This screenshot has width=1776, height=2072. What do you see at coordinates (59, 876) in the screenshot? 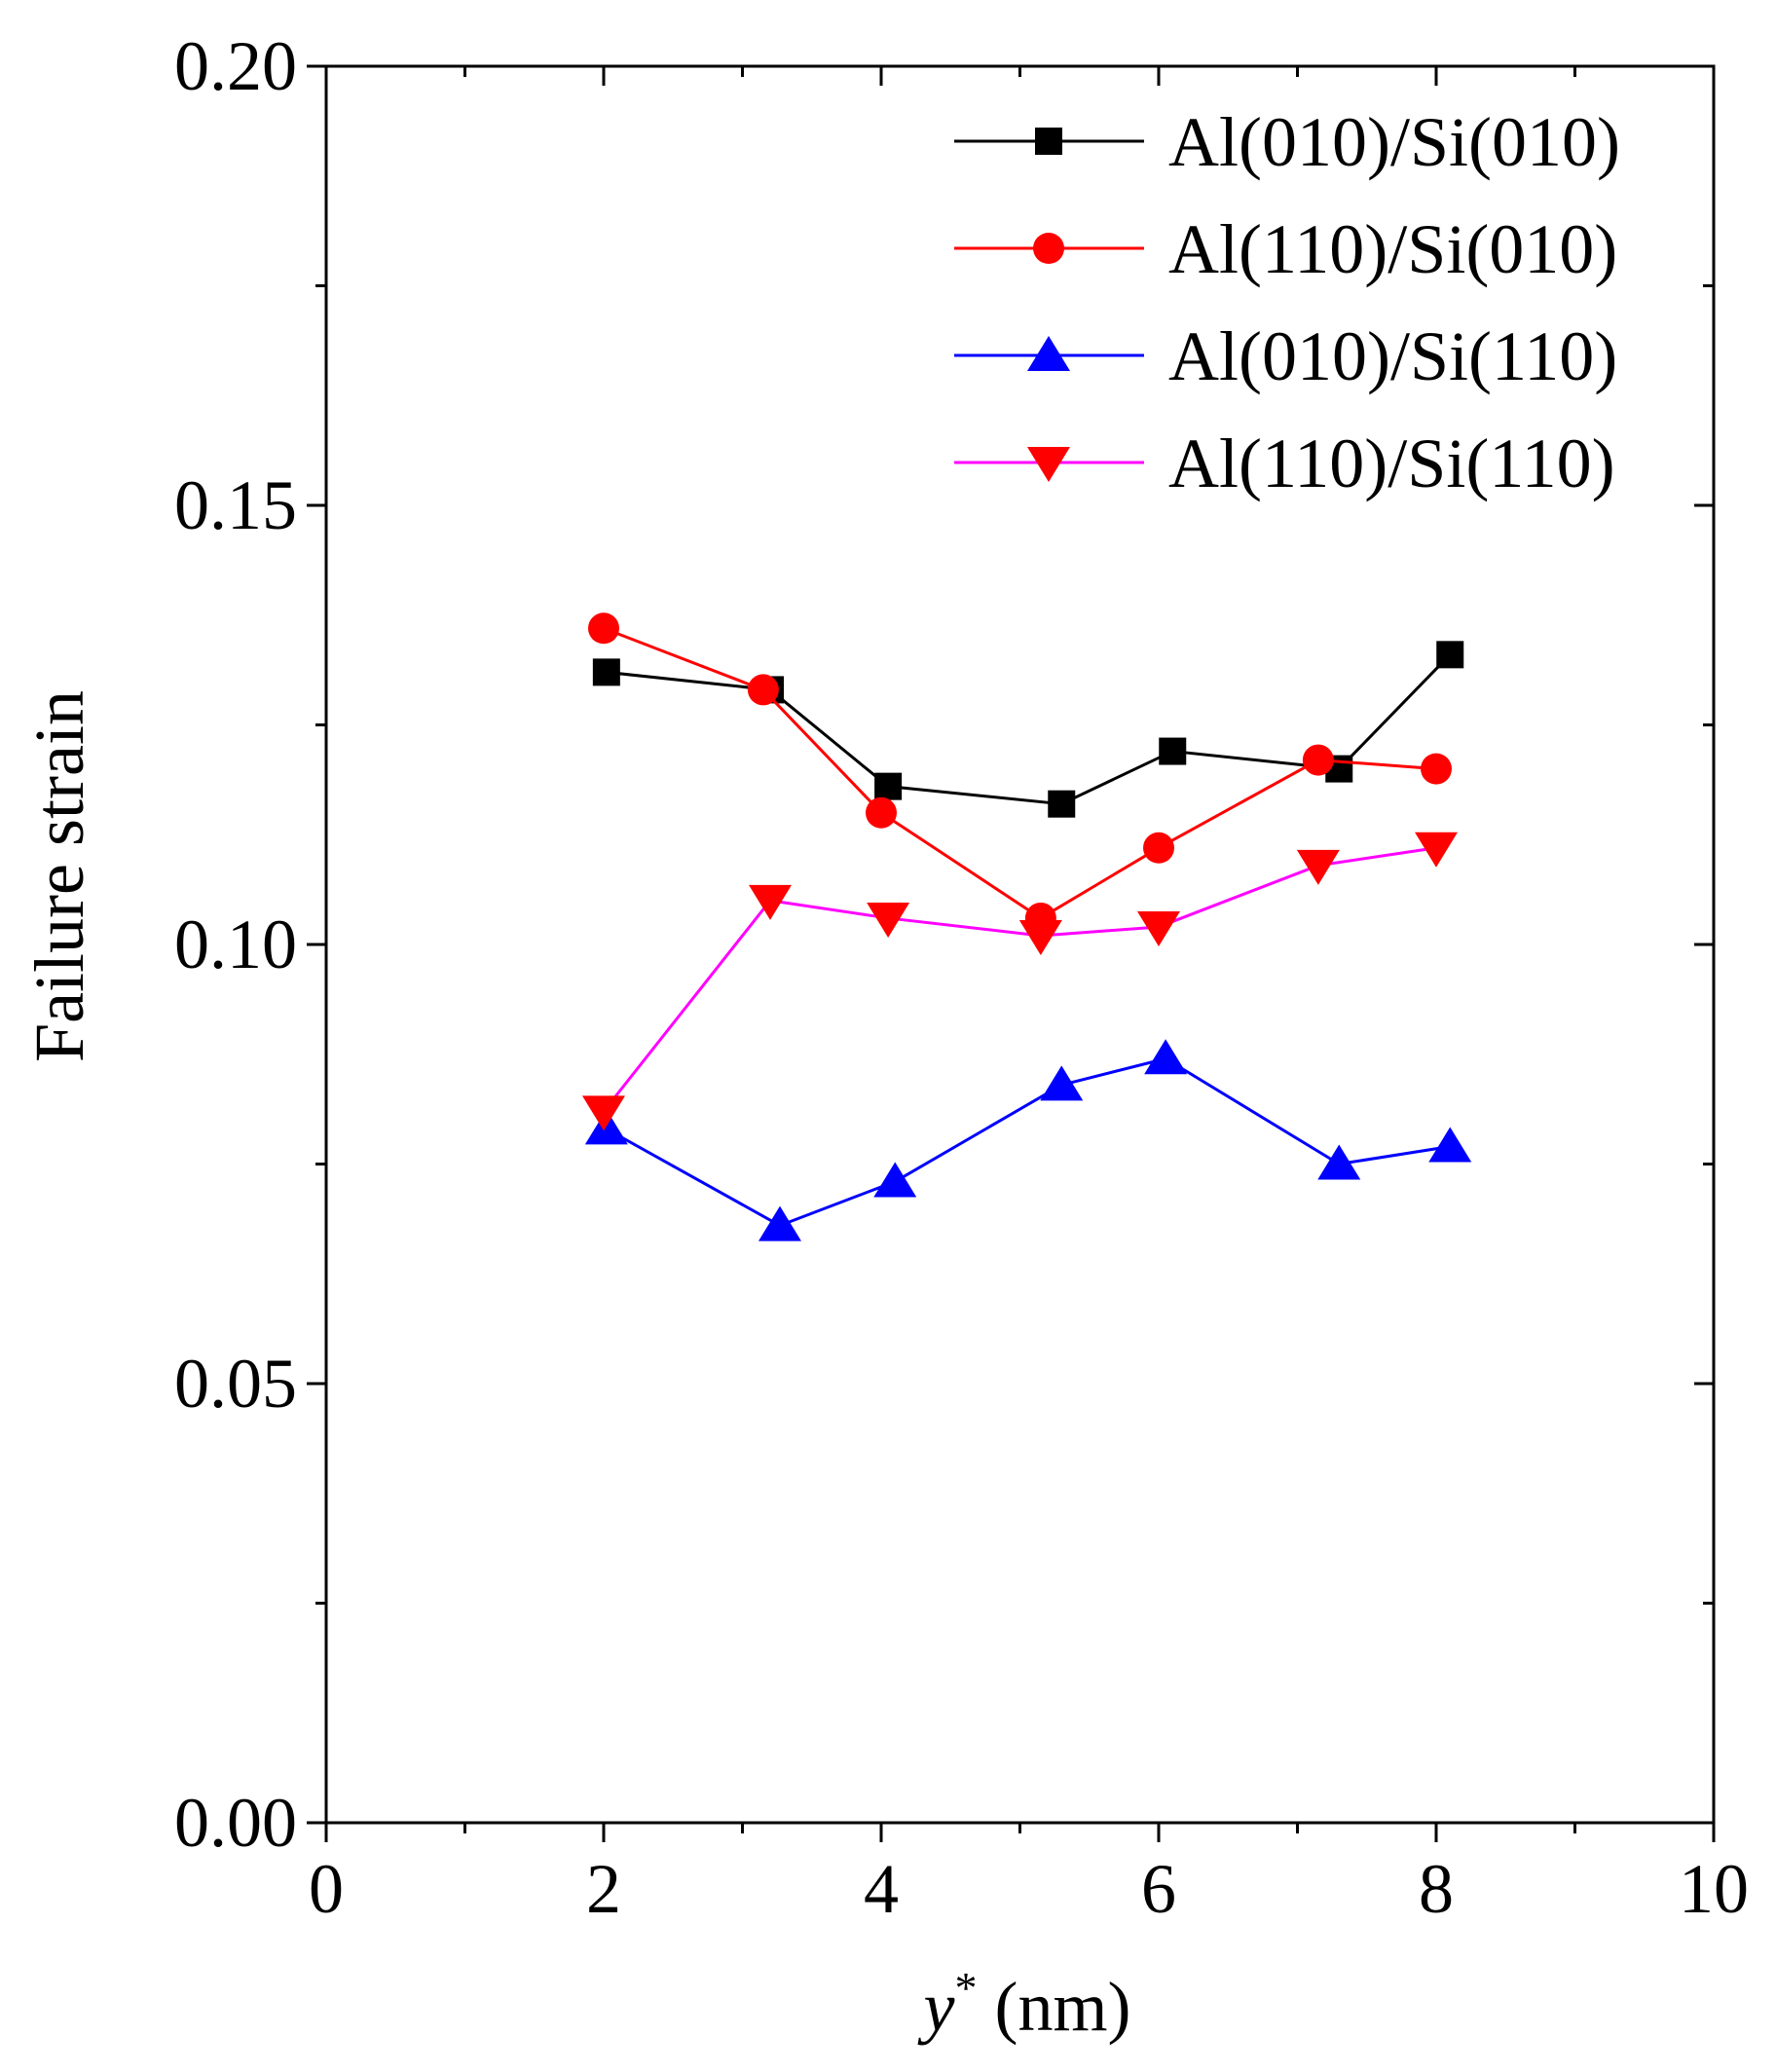
I see `y-axis-label: Failure strain` at bounding box center [59, 876].